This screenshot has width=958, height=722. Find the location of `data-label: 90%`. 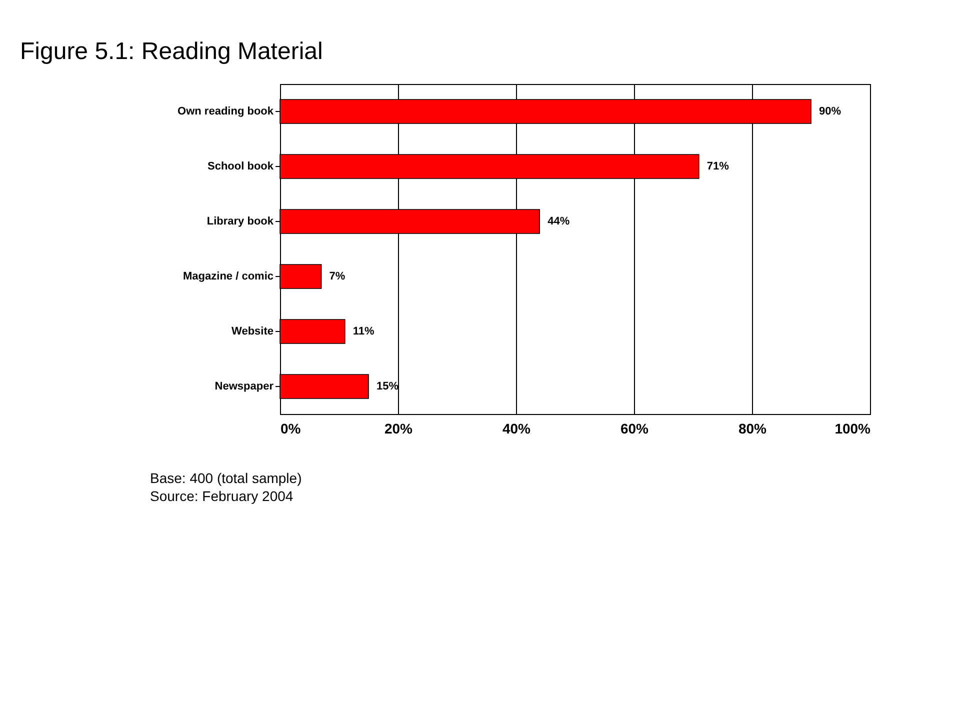

data-label: 90% is located at coordinates (830, 112).